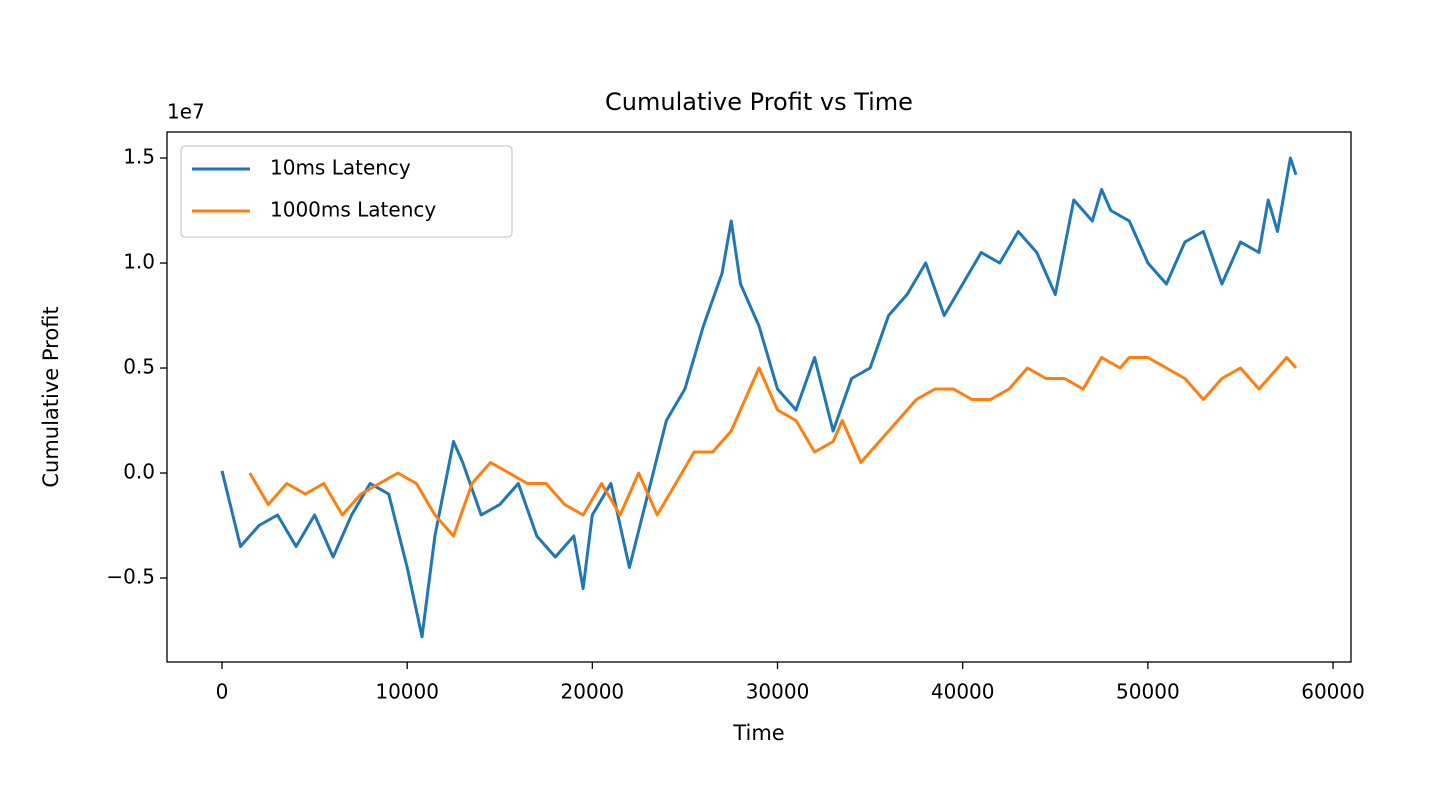 The image size is (1432, 788). What do you see at coordinates (593, 692) in the screenshot?
I see `x-tick-label: 20000` at bounding box center [593, 692].